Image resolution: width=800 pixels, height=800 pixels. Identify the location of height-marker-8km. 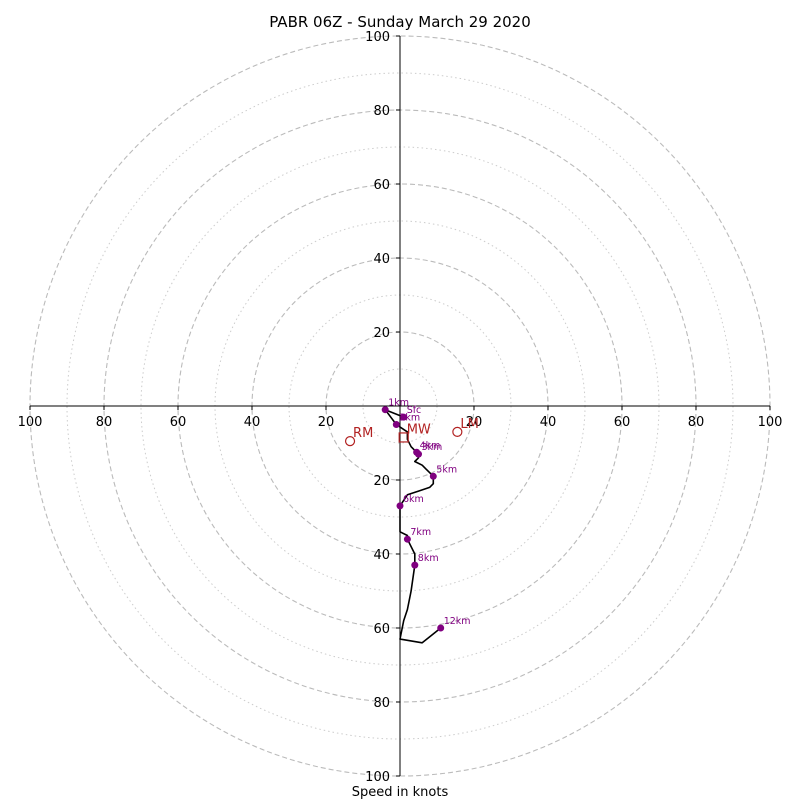
(415, 565).